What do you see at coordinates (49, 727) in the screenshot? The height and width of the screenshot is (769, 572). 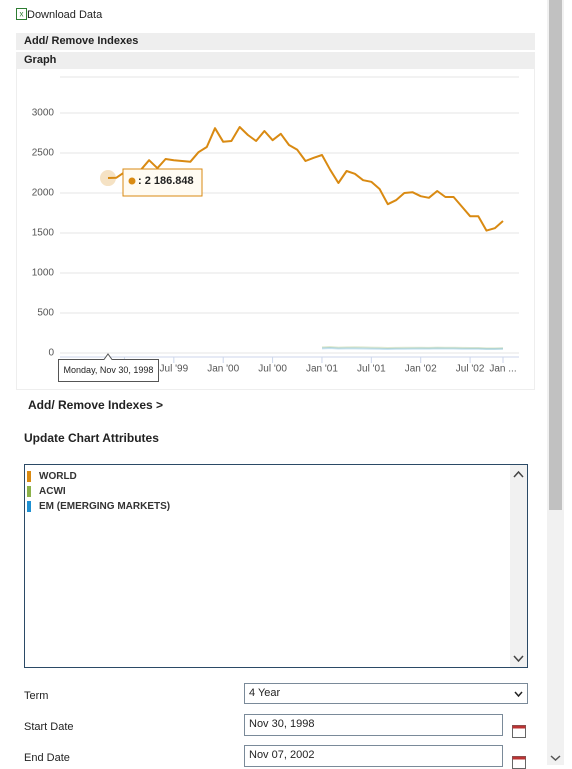 I see `start-label: Start Date` at bounding box center [49, 727].